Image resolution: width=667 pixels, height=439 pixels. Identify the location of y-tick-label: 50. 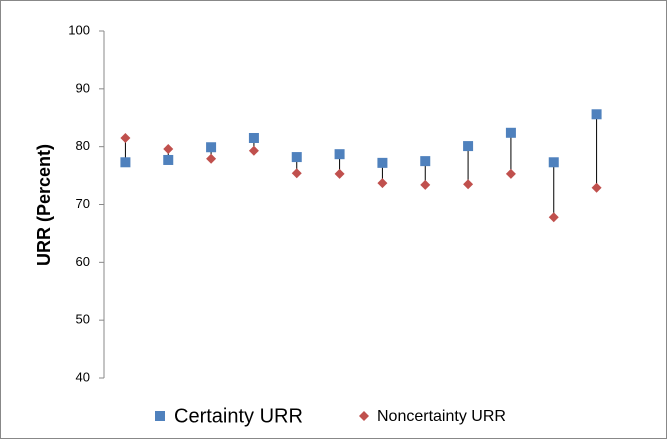
(83, 319).